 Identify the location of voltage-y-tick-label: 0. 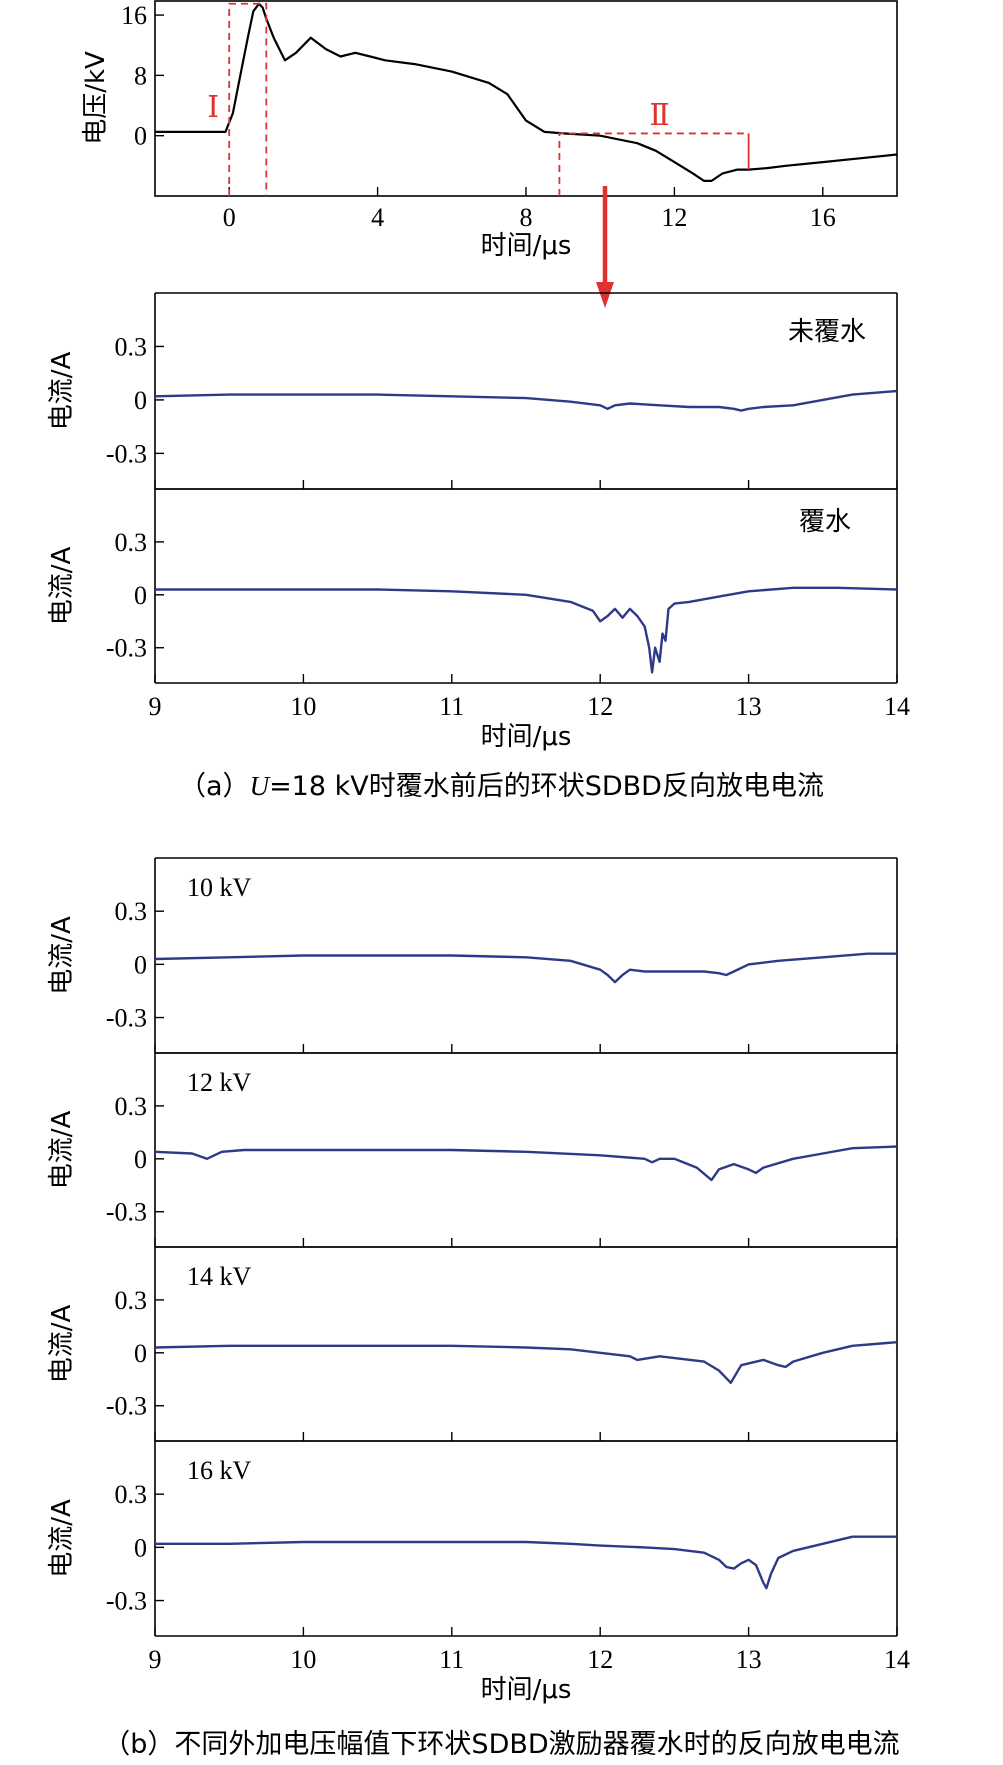
(140, 136).